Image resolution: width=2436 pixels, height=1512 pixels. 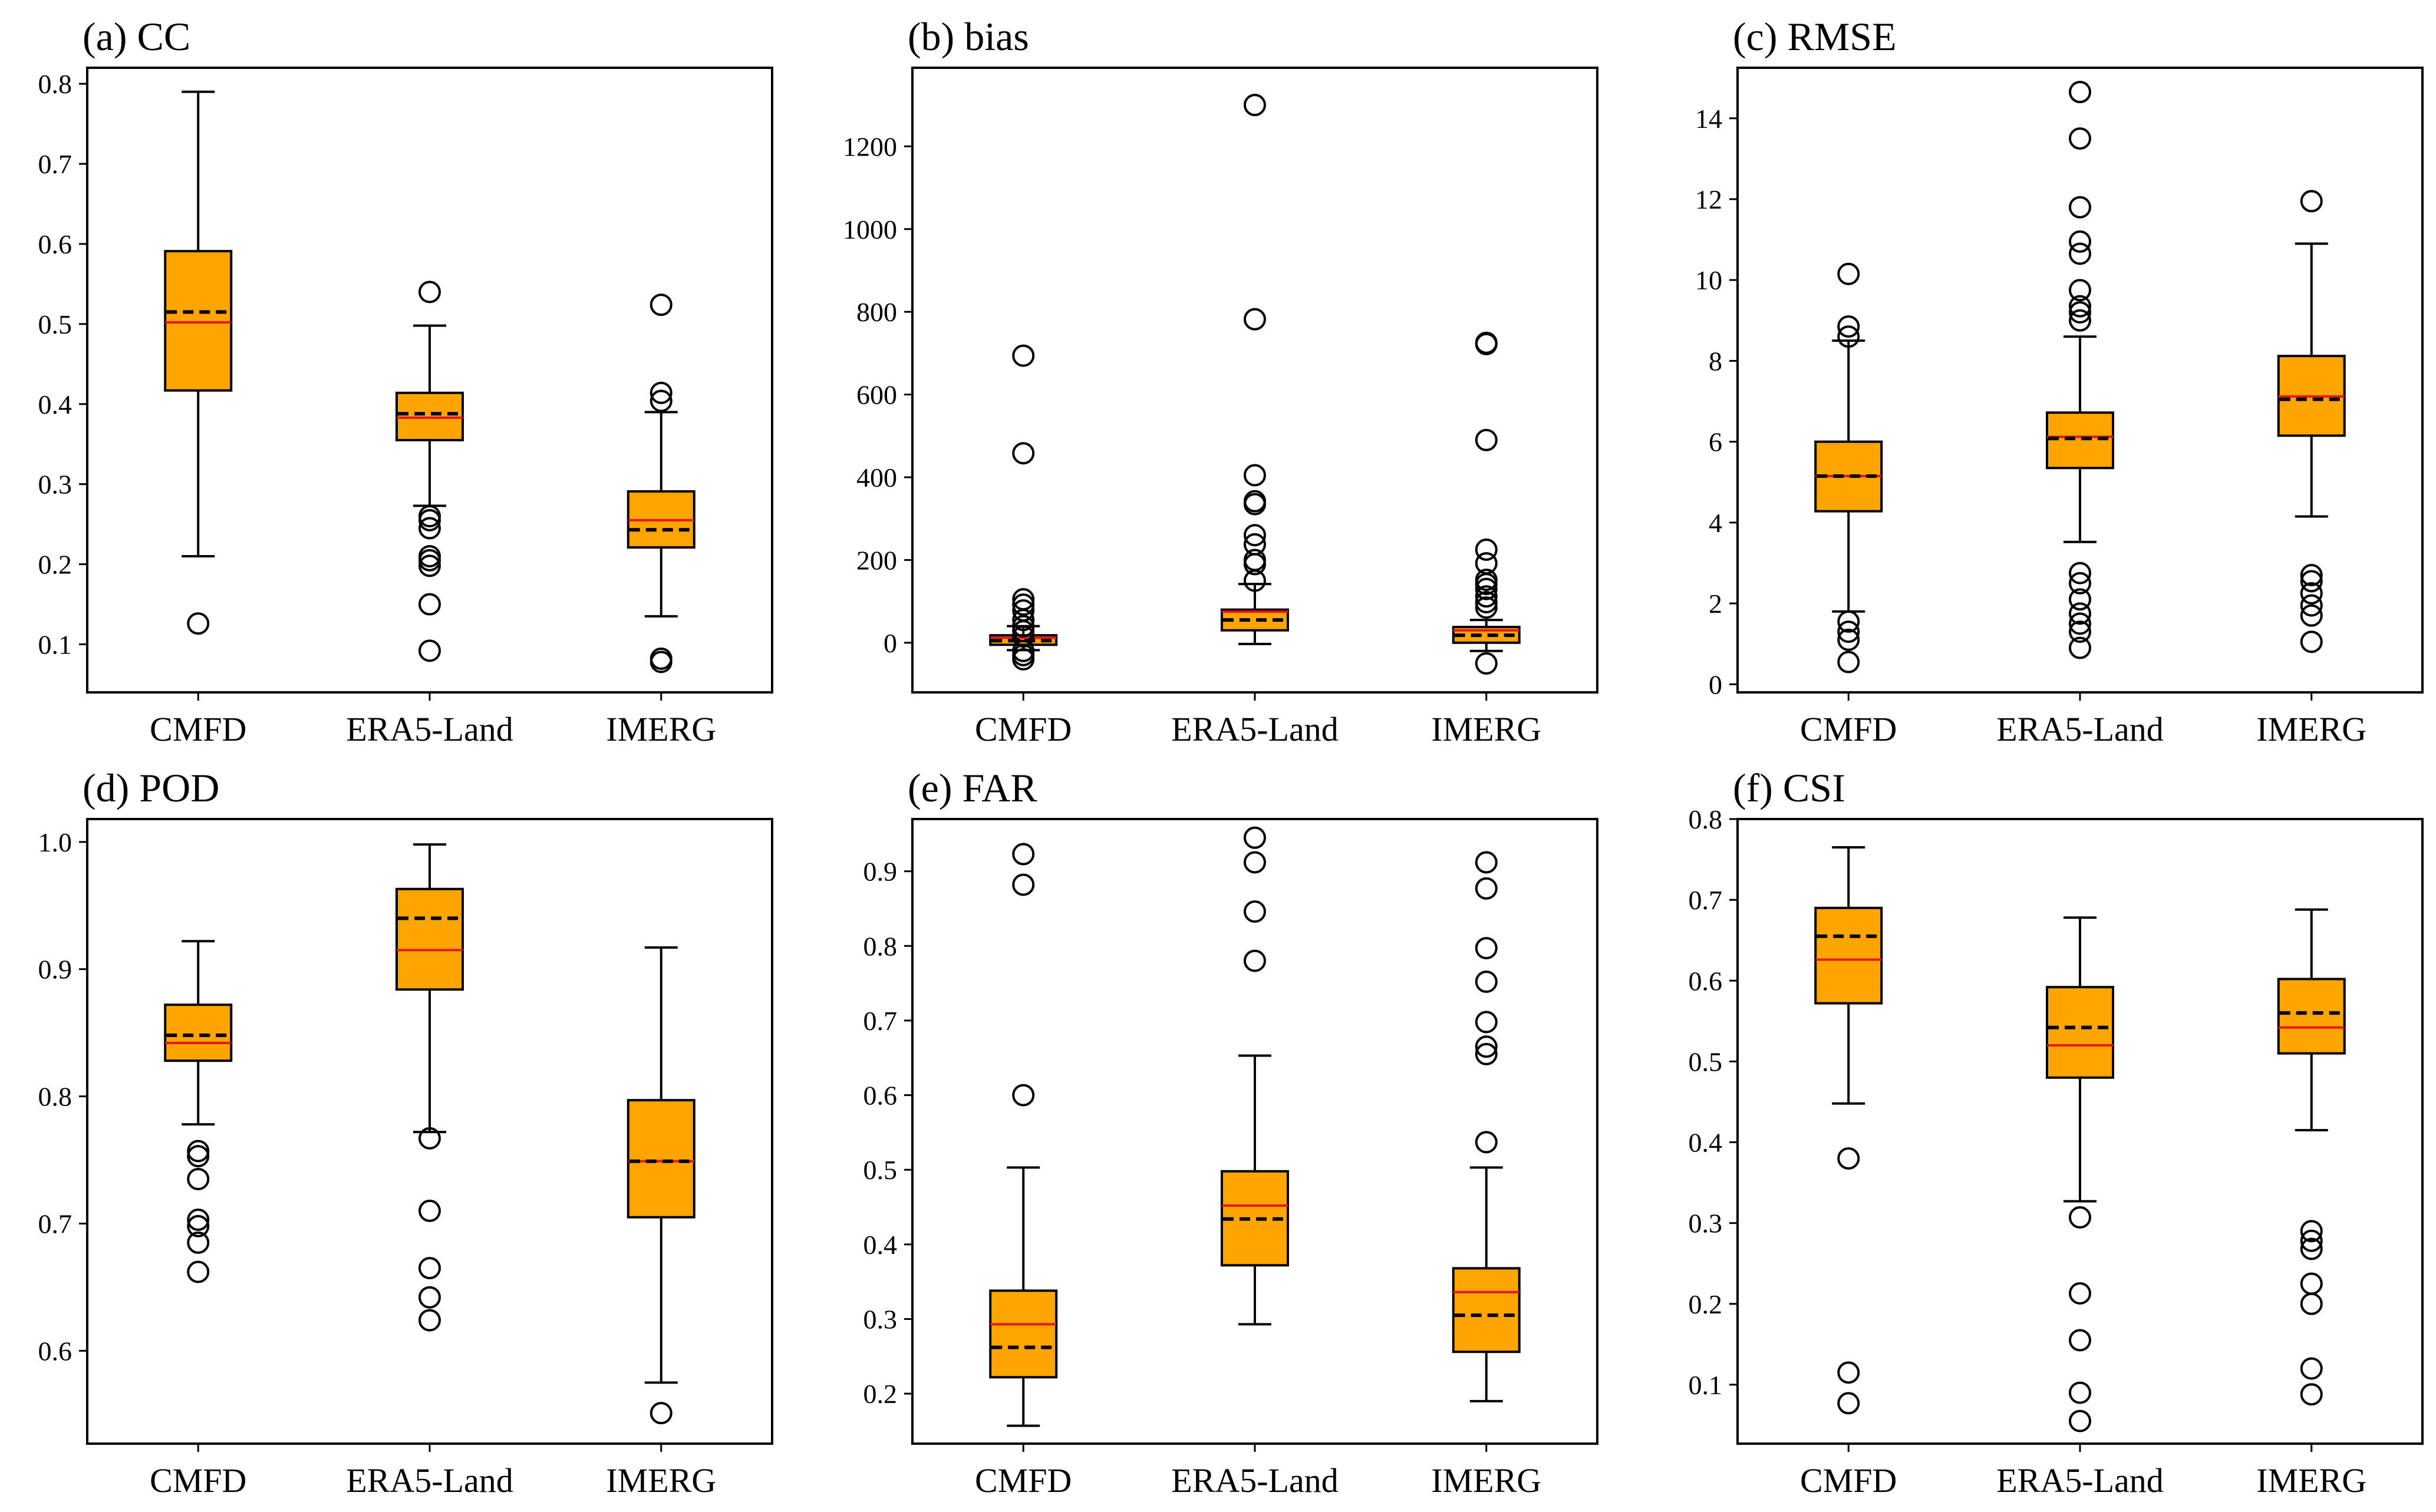 I want to click on box-era5-land, so click(x=1255, y=1076).